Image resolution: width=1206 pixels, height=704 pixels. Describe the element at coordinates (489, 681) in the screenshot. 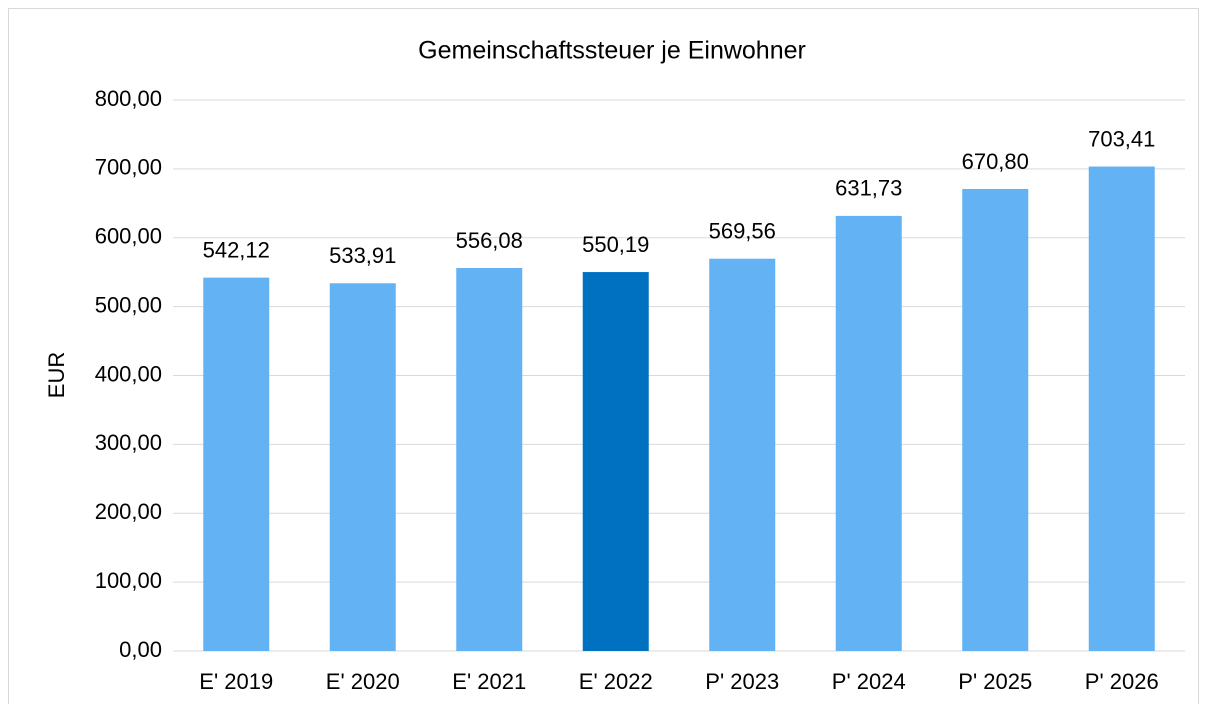

I see `x-tick-label: E' 2021` at that location.